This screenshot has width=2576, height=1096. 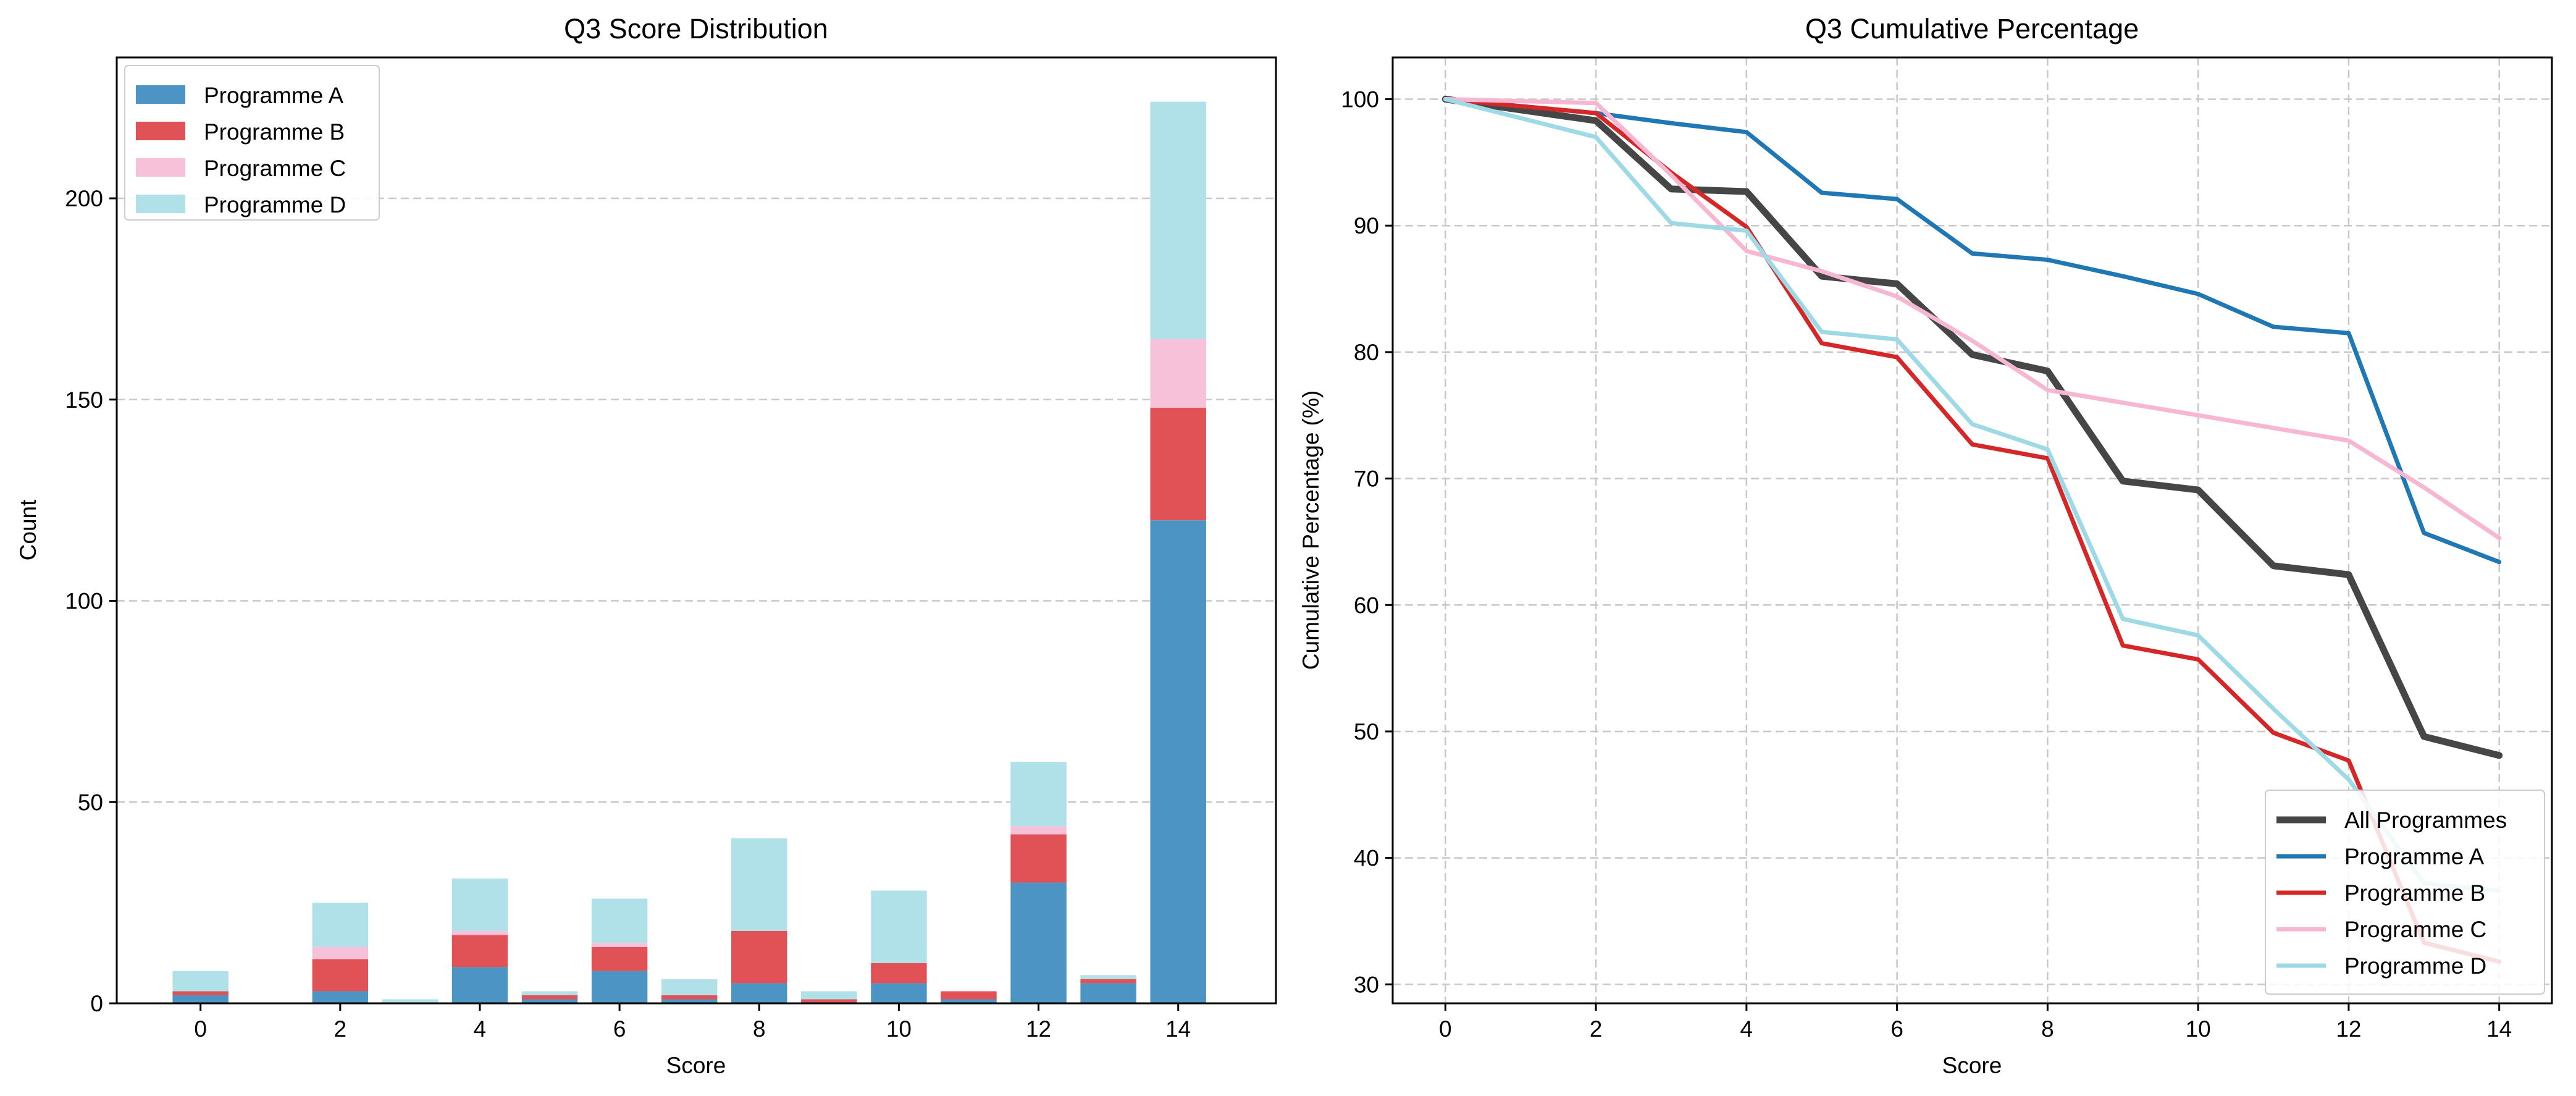 I want to click on y-tick-label: 0, so click(x=96, y=1003).